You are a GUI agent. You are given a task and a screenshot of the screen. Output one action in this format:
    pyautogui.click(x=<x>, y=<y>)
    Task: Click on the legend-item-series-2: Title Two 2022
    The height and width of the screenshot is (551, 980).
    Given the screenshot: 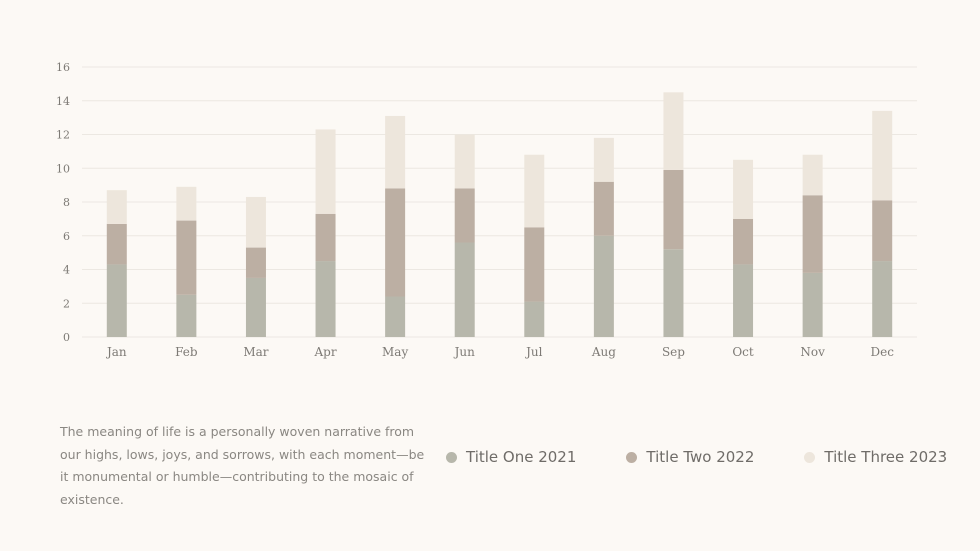 What is the action you would take?
    pyautogui.click(x=690, y=457)
    